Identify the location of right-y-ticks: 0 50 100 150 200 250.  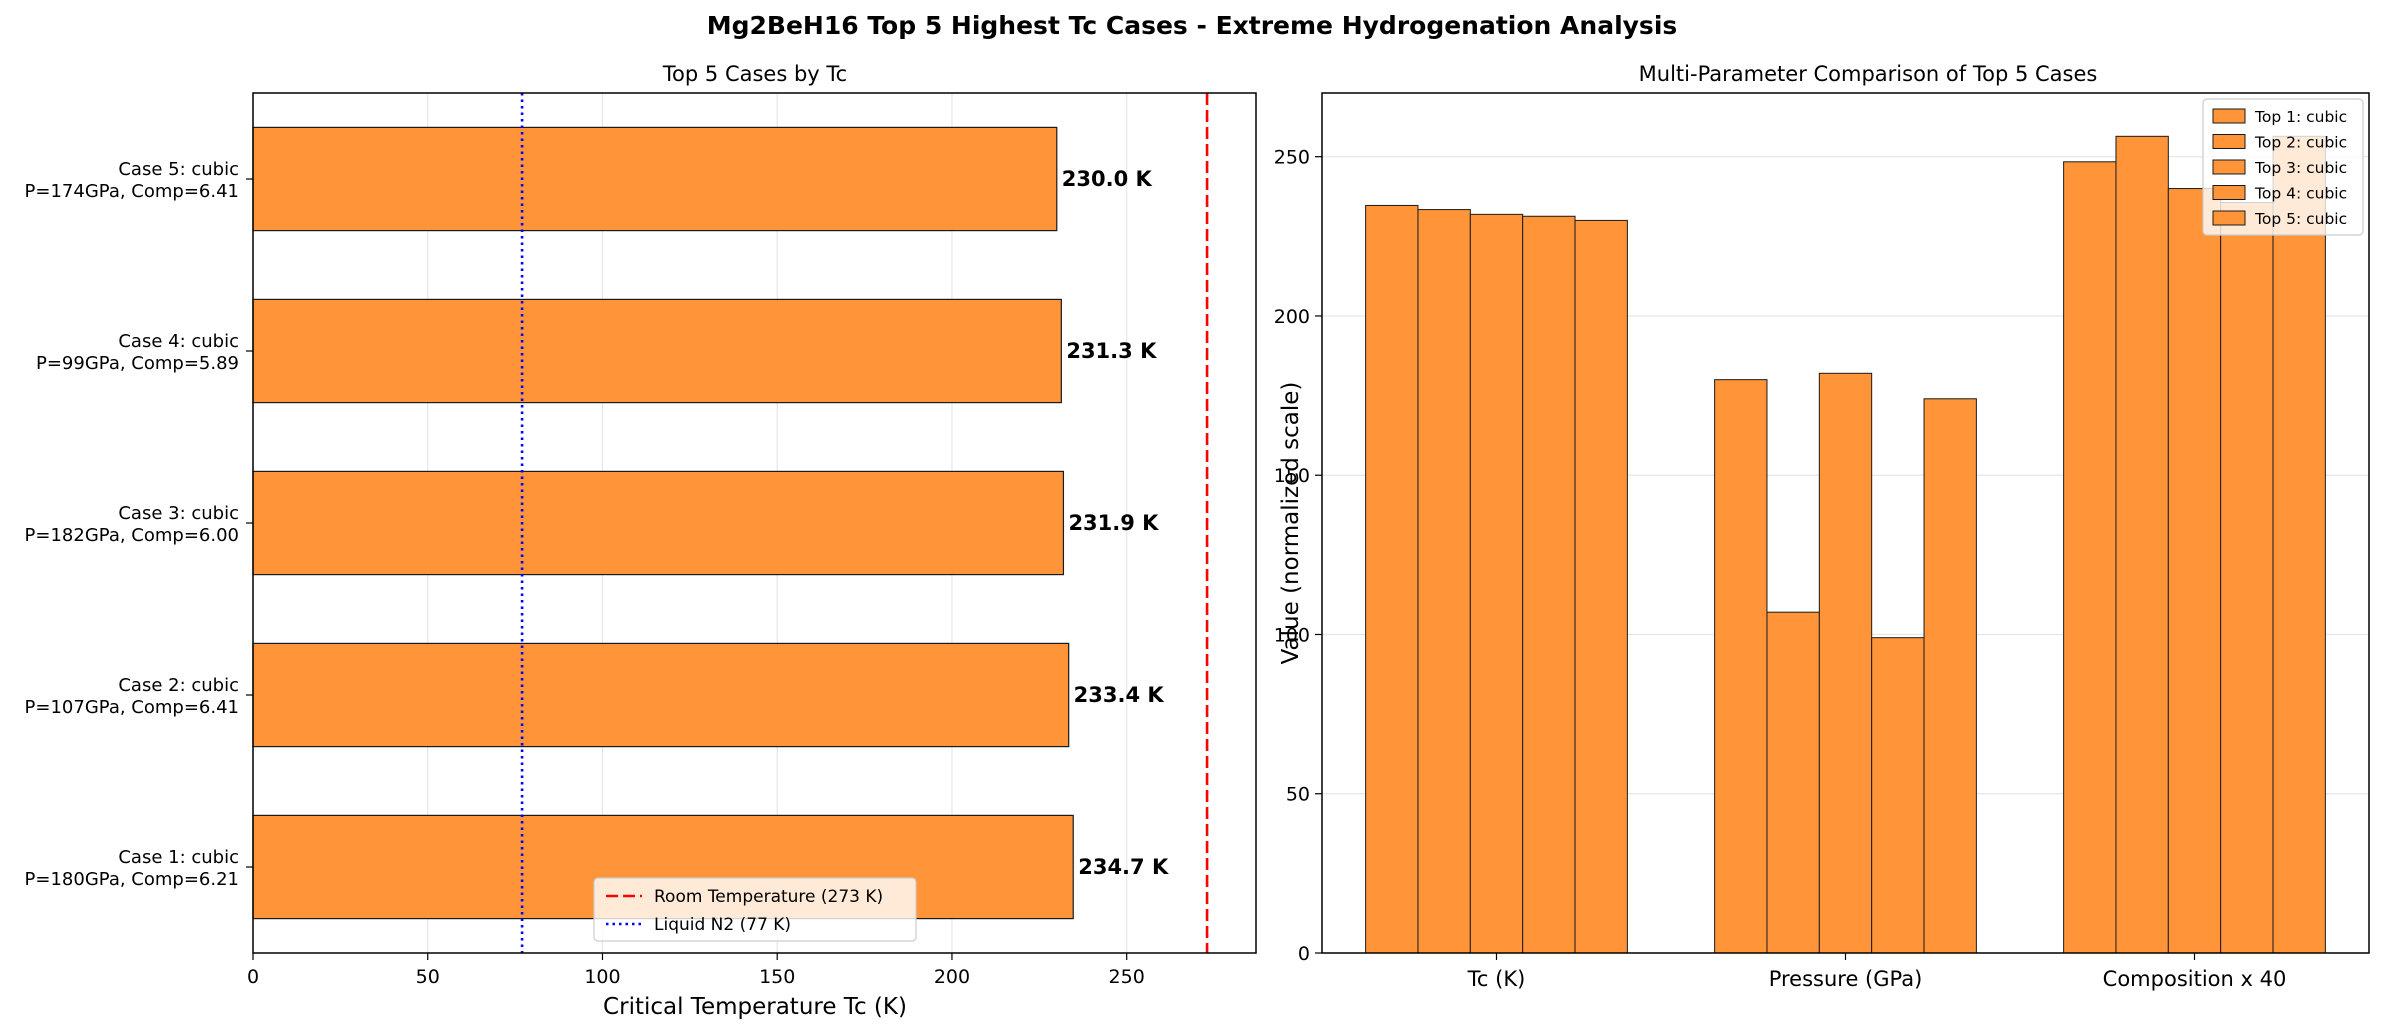
(1298, 556).